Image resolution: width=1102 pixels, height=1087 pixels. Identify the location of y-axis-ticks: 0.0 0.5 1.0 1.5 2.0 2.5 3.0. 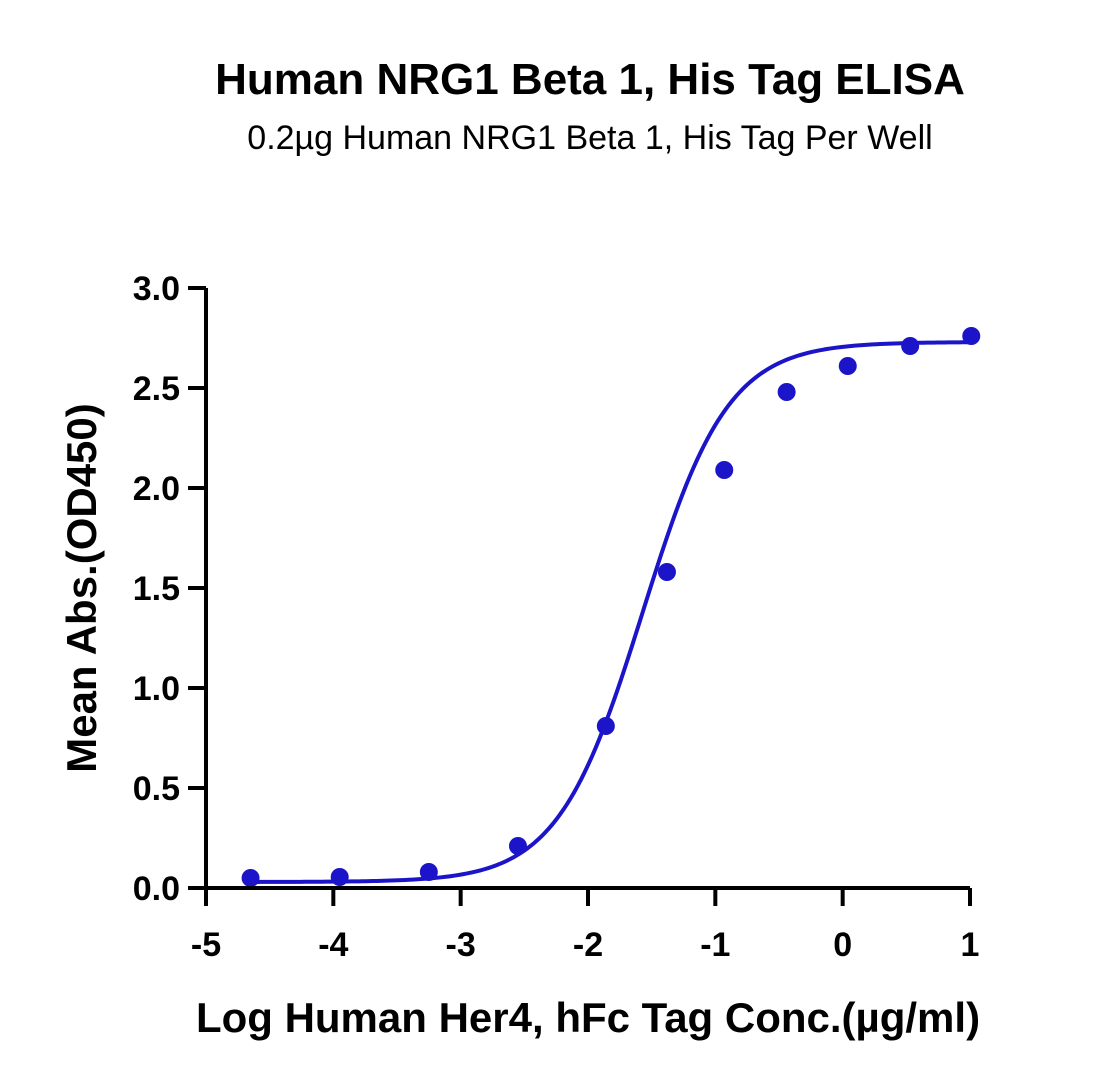
(169, 589).